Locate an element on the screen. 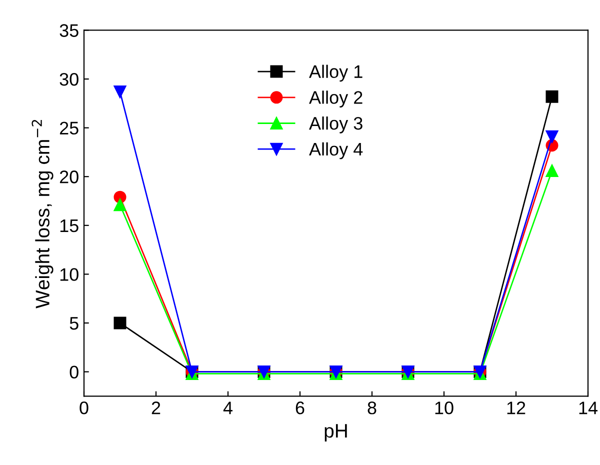 Image resolution: width=600 pixels, height=465 pixels. y-tick-label: 35 is located at coordinates (69, 30).